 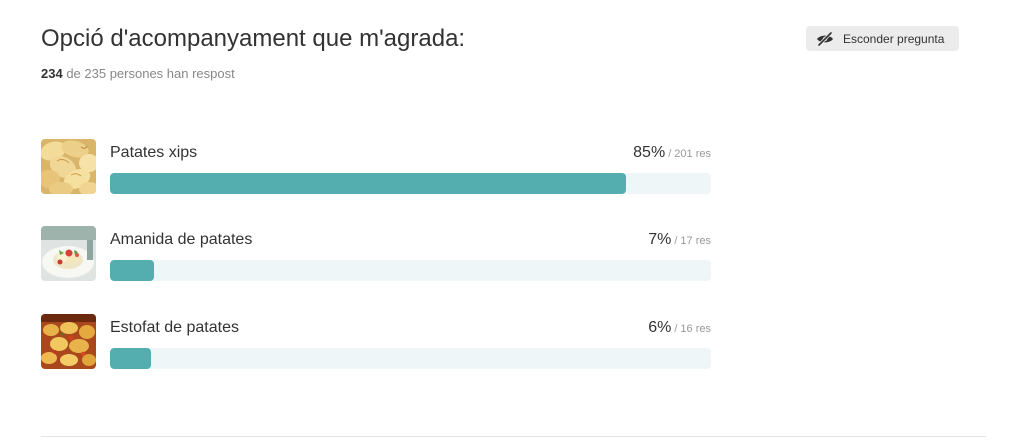 I want to click on poll-option: Estofat de patates 6%/ 16 res, so click(x=376, y=342).